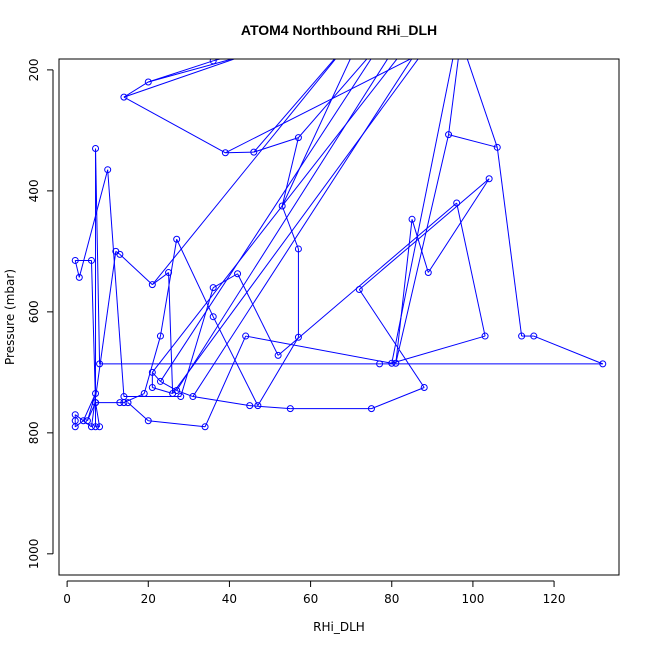 Image resolution: width=650 pixels, height=650 pixels. Describe the element at coordinates (34, 69) in the screenshot. I see `y-tick-label: 200` at that location.